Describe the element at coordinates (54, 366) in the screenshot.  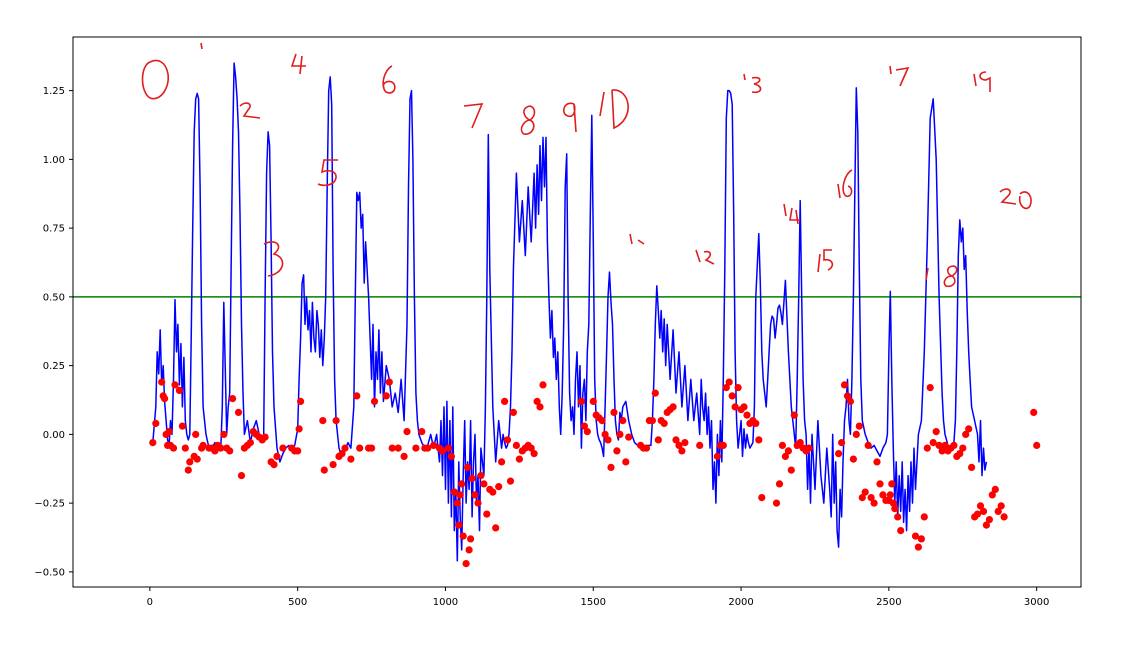
I see `y-tick-label: 0.25` at that location.